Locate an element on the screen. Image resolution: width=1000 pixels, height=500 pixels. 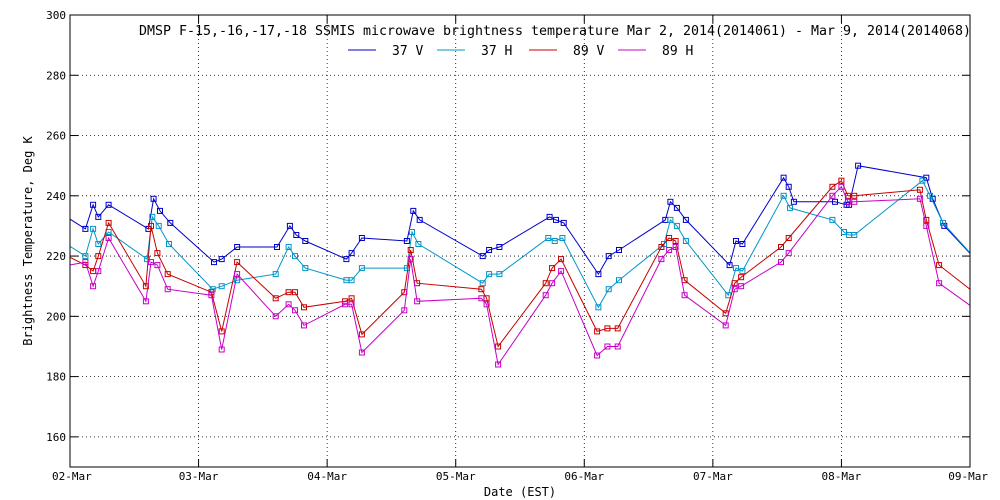
y-tick-label: 220 is located at coordinates (56, 256).